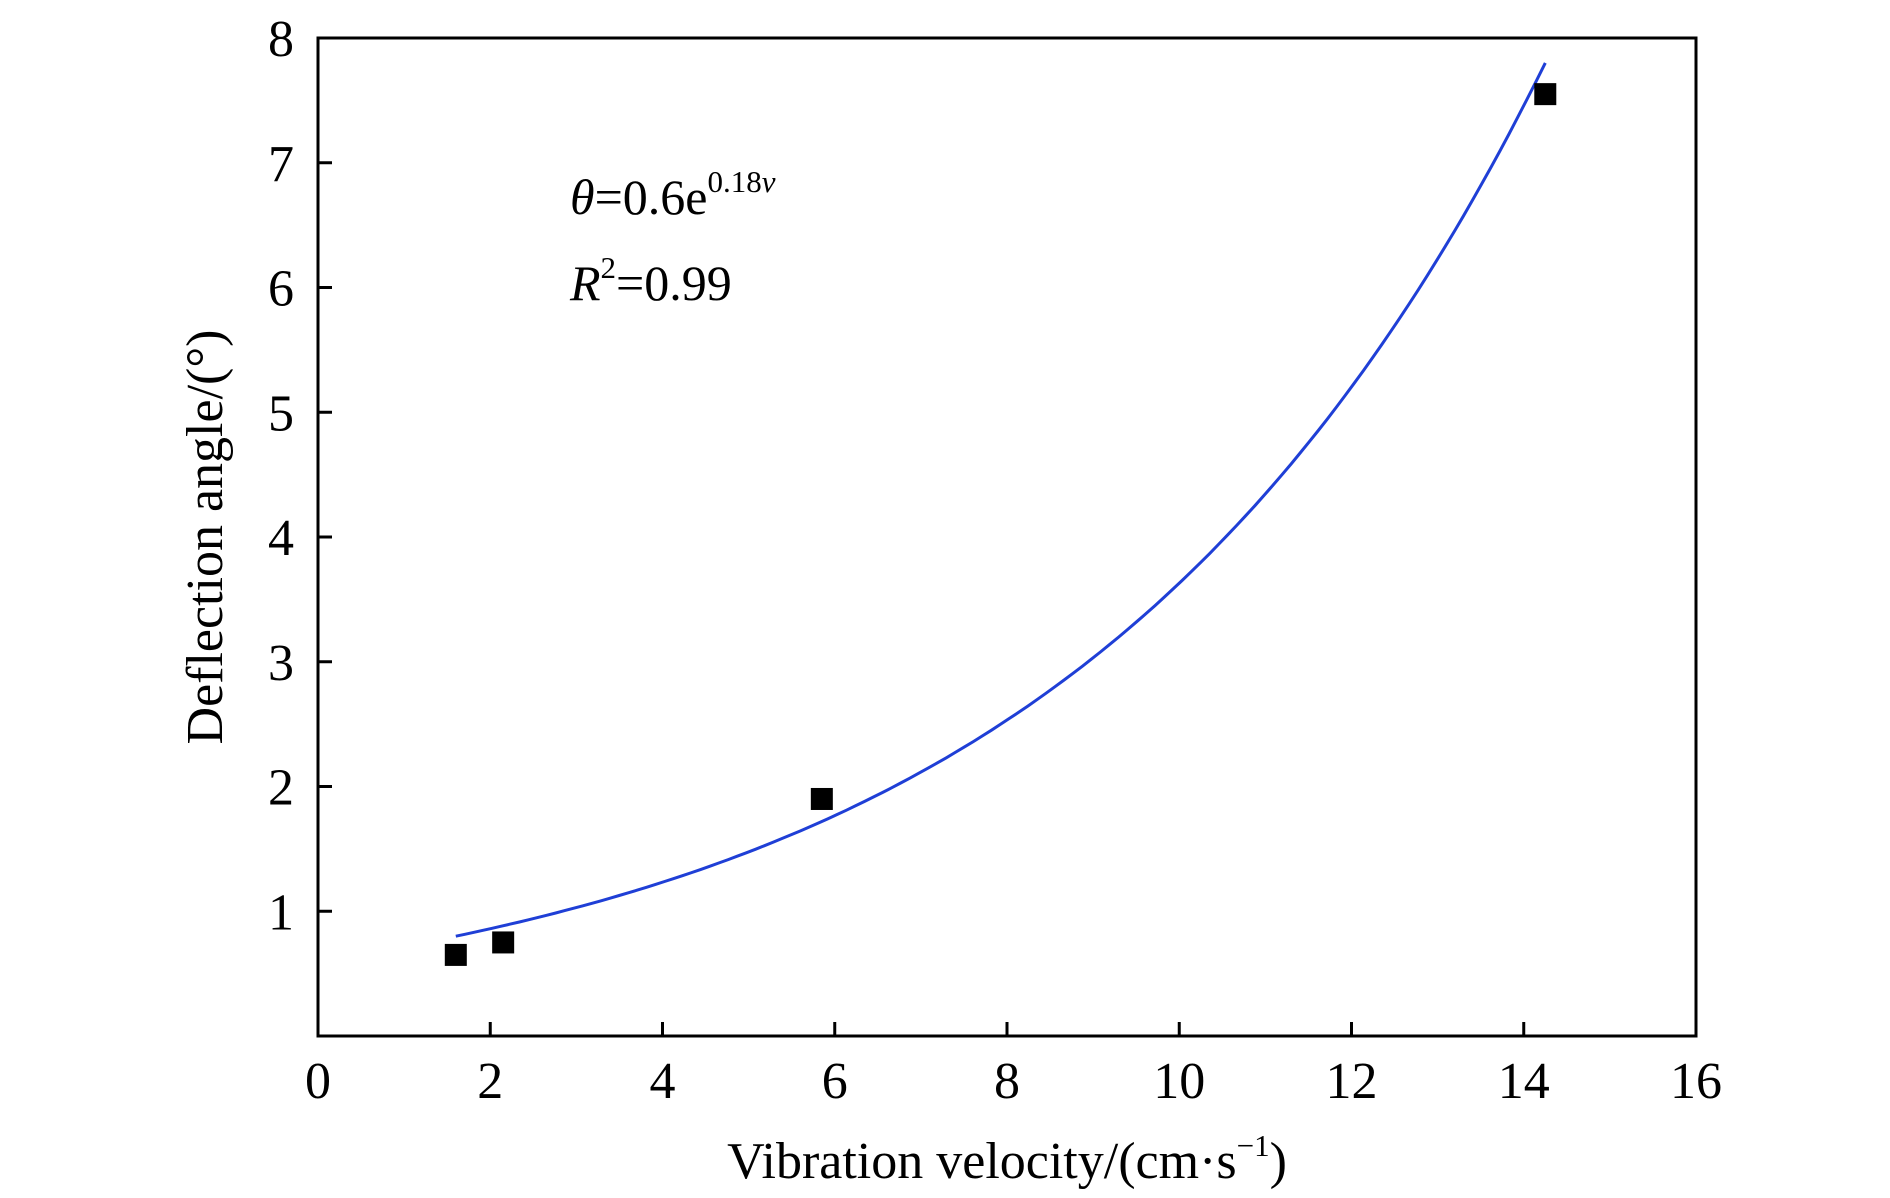 The image size is (1890, 1198). I want to click on r-squared-label: R2=0.99, so click(650, 280).